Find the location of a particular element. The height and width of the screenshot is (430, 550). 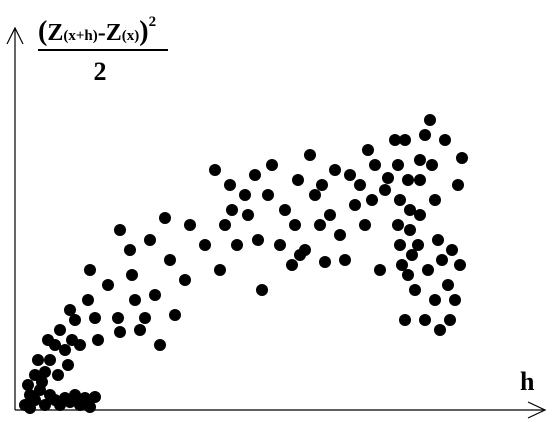

y-axis-arrow is located at coordinates (15, 35).